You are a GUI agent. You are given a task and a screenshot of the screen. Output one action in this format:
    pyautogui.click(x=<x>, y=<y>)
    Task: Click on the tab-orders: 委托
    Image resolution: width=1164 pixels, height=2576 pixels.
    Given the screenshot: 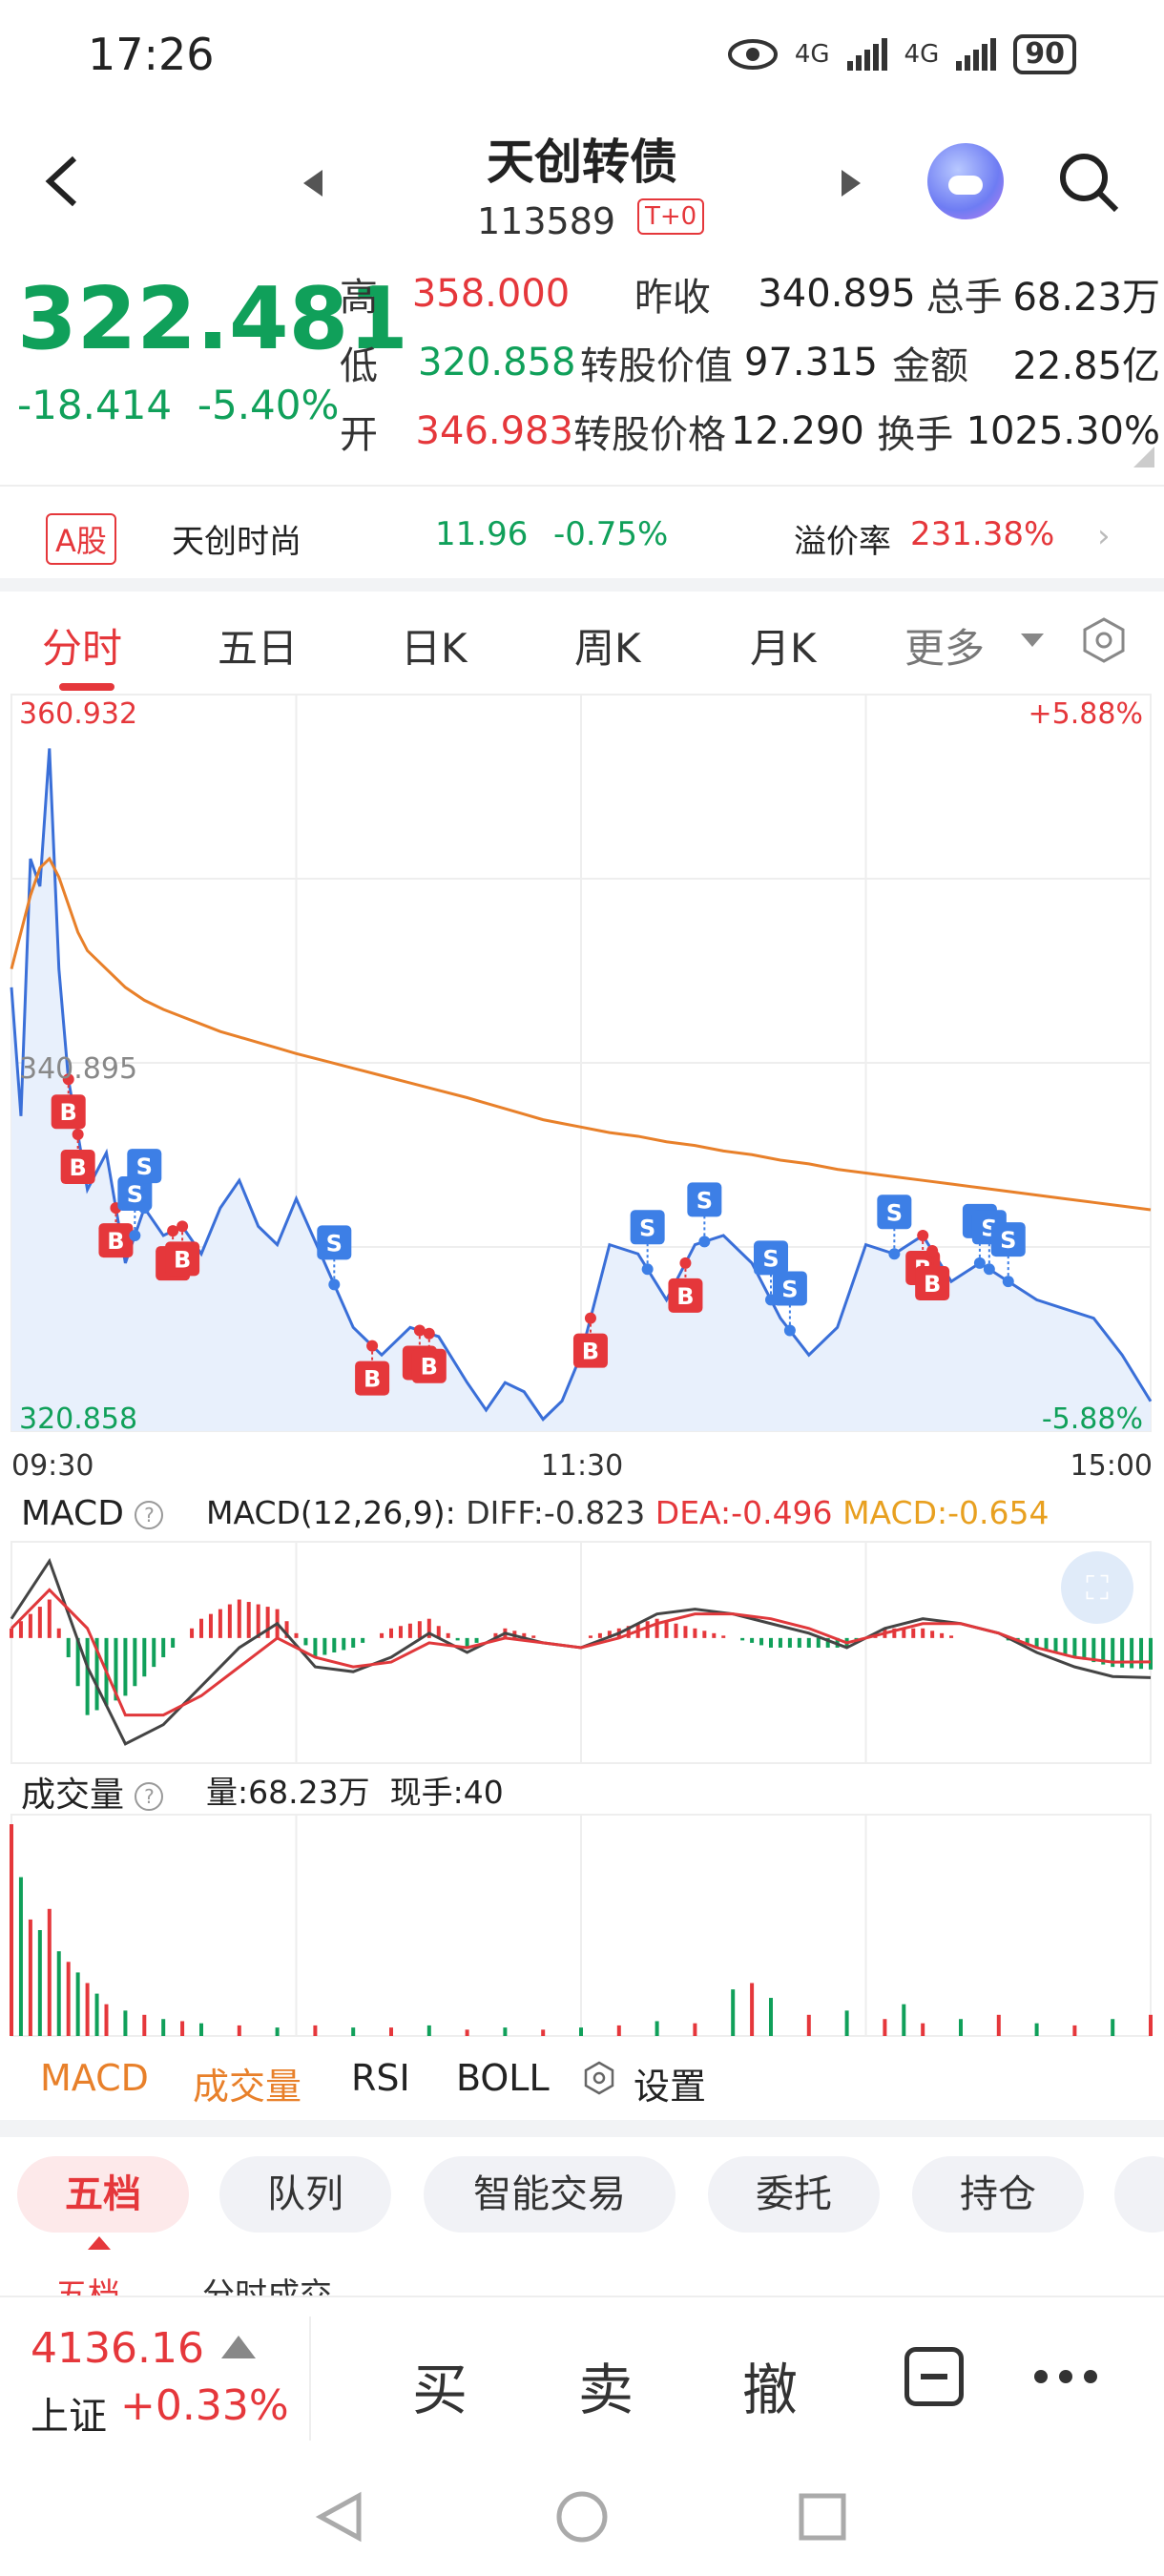 What is the action you would take?
    pyautogui.click(x=794, y=2194)
    